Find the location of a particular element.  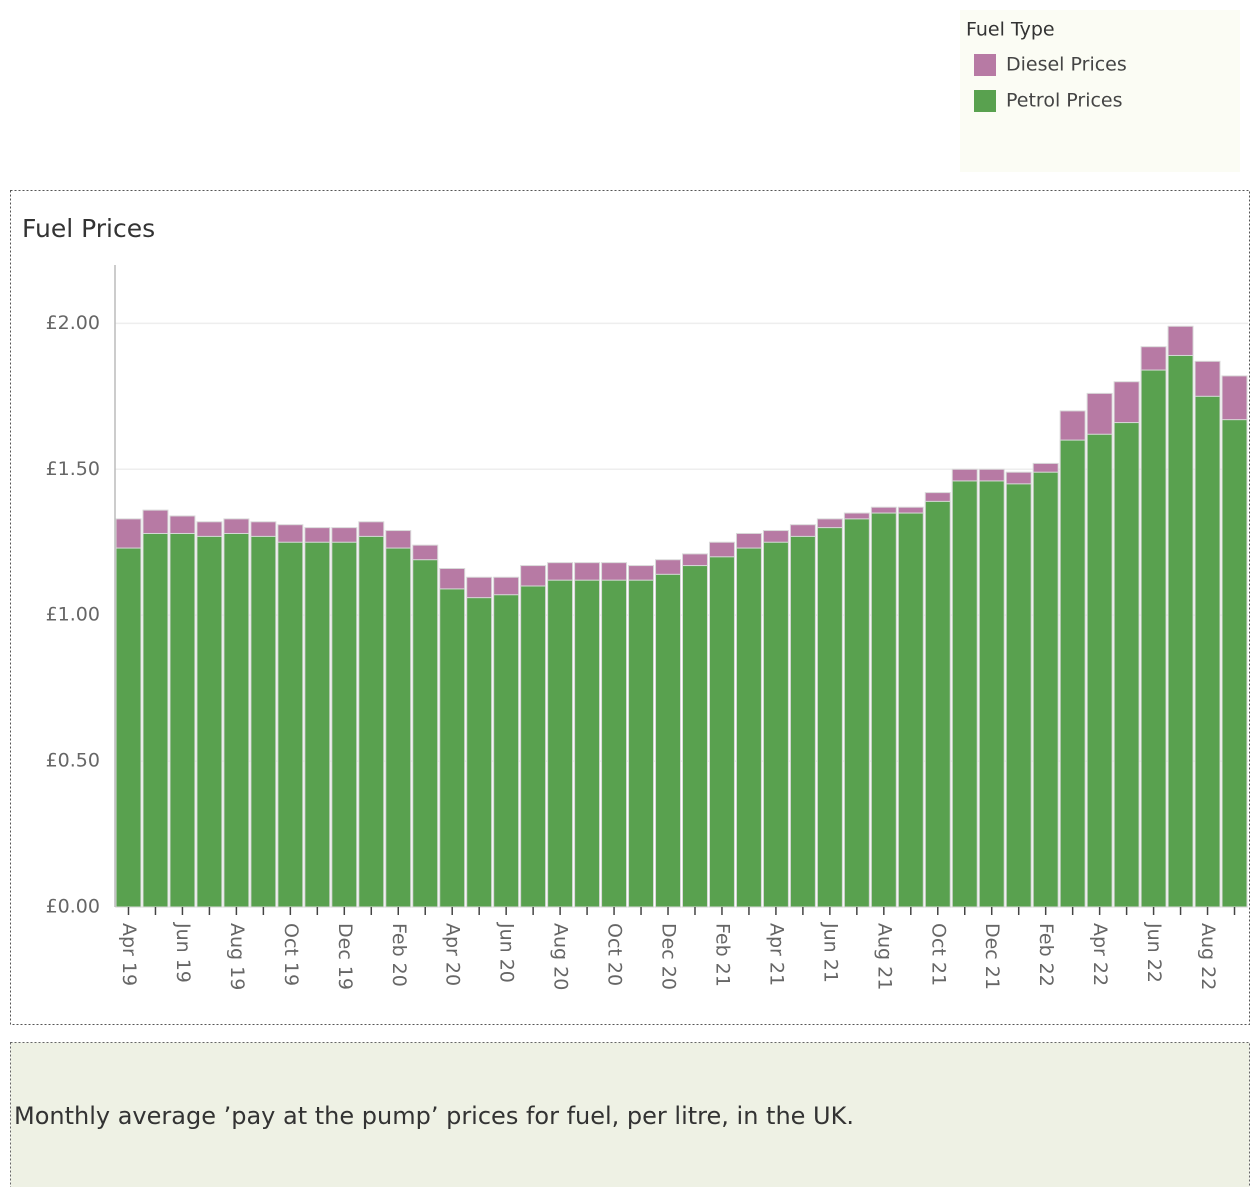

x-tick-label: Feb 20 is located at coordinates (399, 955).